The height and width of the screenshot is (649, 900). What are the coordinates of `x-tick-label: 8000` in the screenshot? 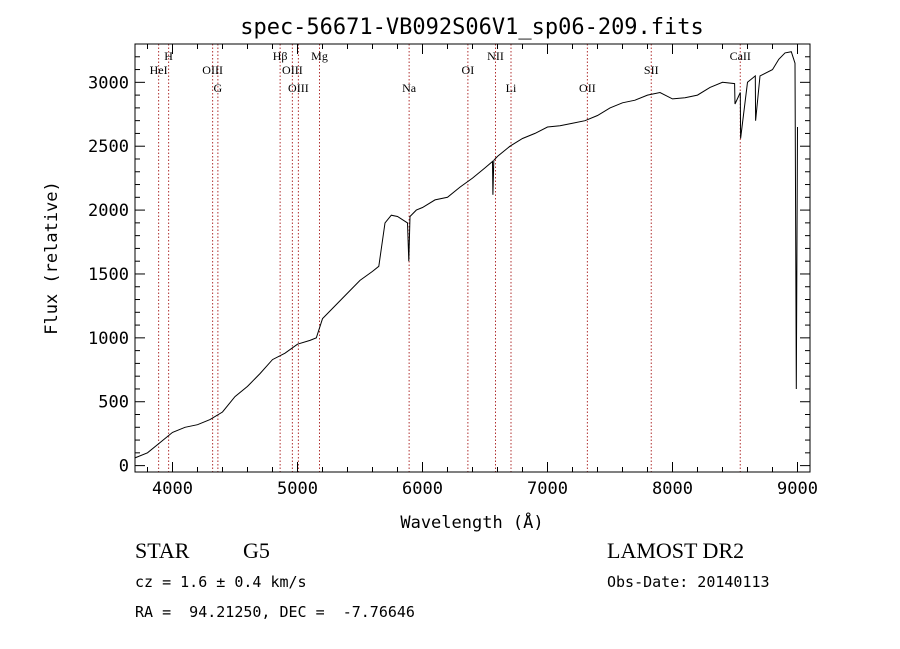 It's located at (672, 489).